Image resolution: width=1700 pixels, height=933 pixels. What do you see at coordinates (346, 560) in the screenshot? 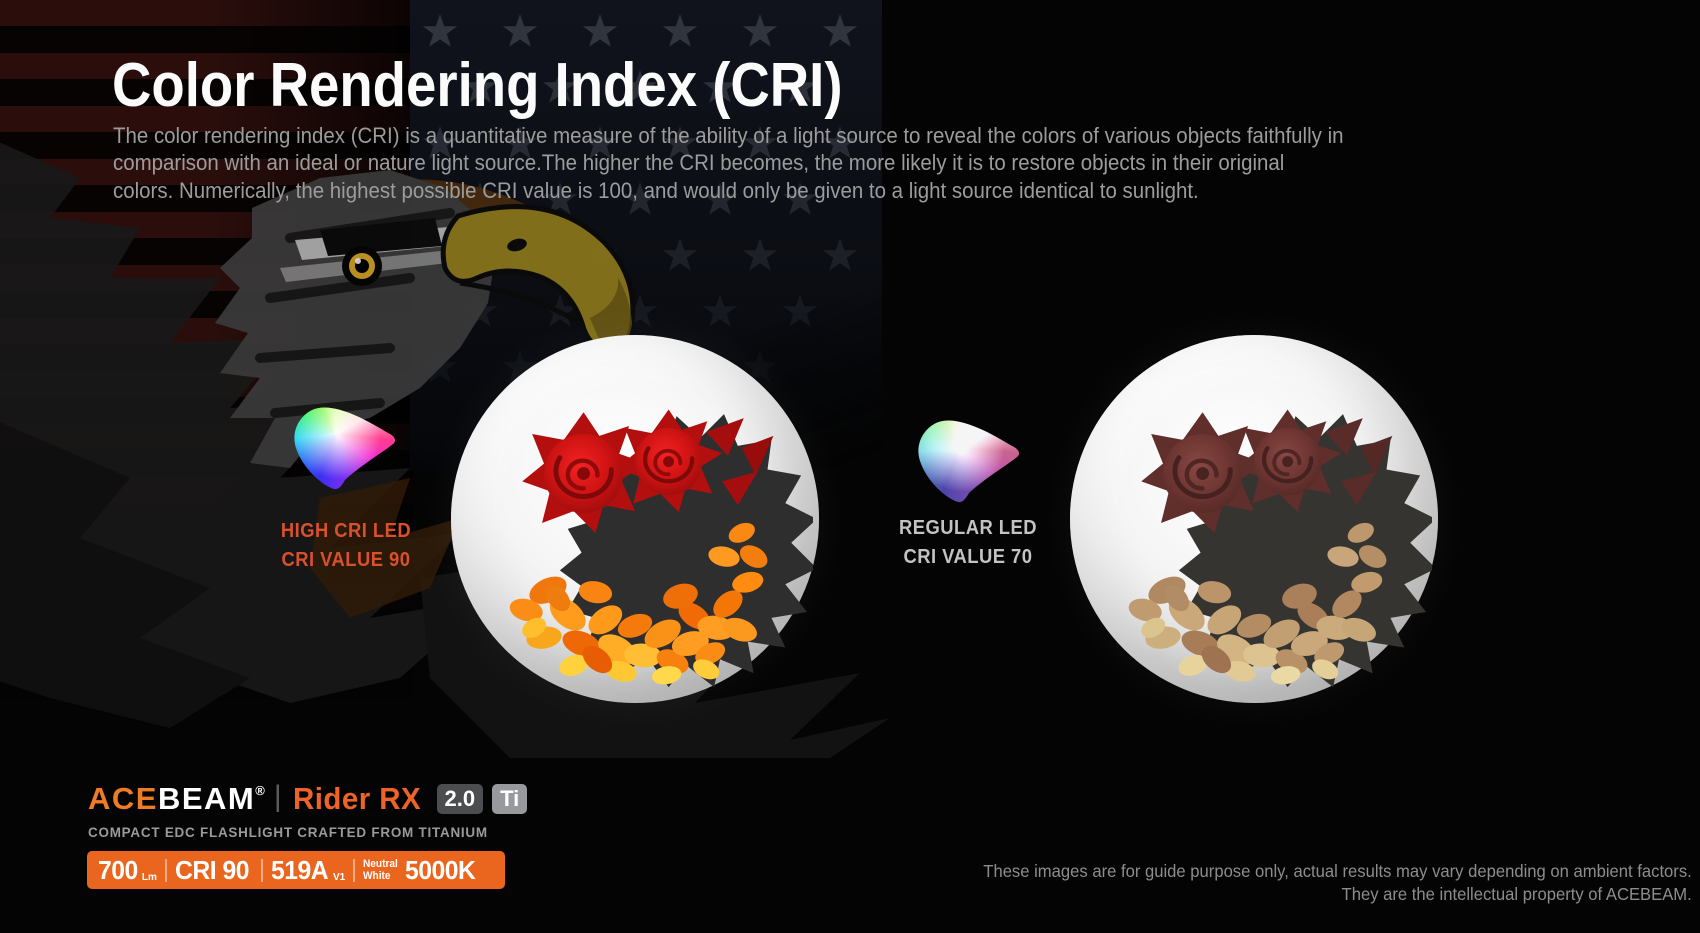
I see `high-cri-label-line2: CRI VALUE 90` at bounding box center [346, 560].